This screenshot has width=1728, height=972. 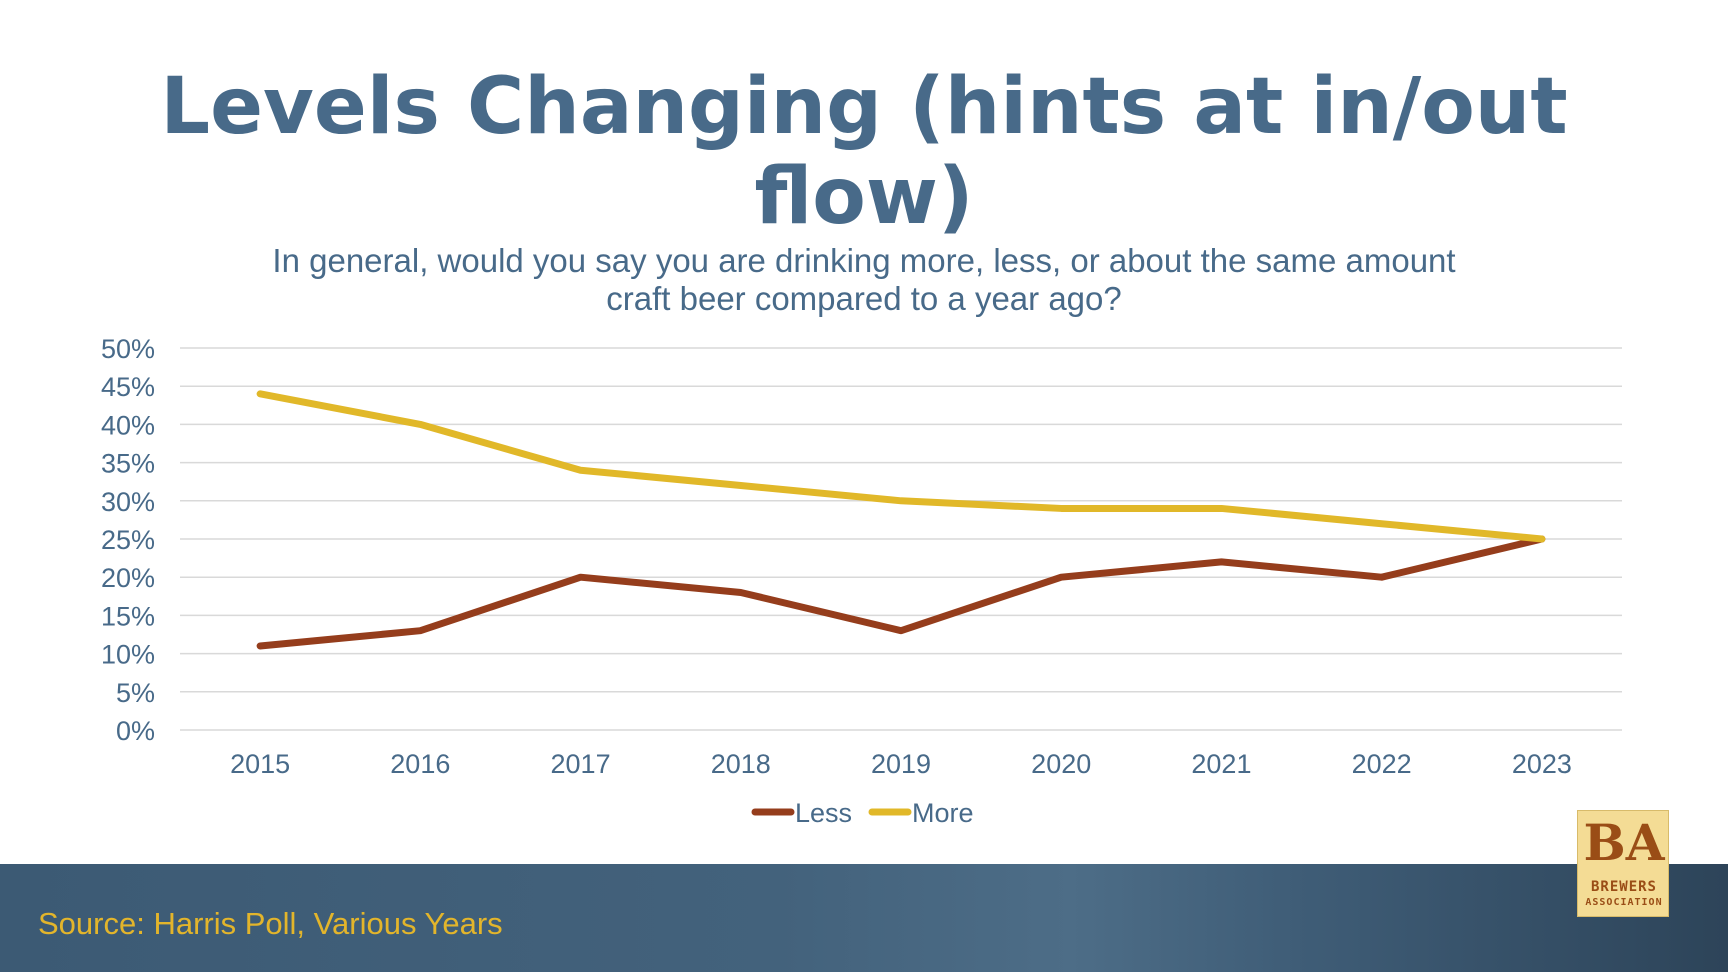 I want to click on y-tick-label: 20%, so click(x=128, y=578).